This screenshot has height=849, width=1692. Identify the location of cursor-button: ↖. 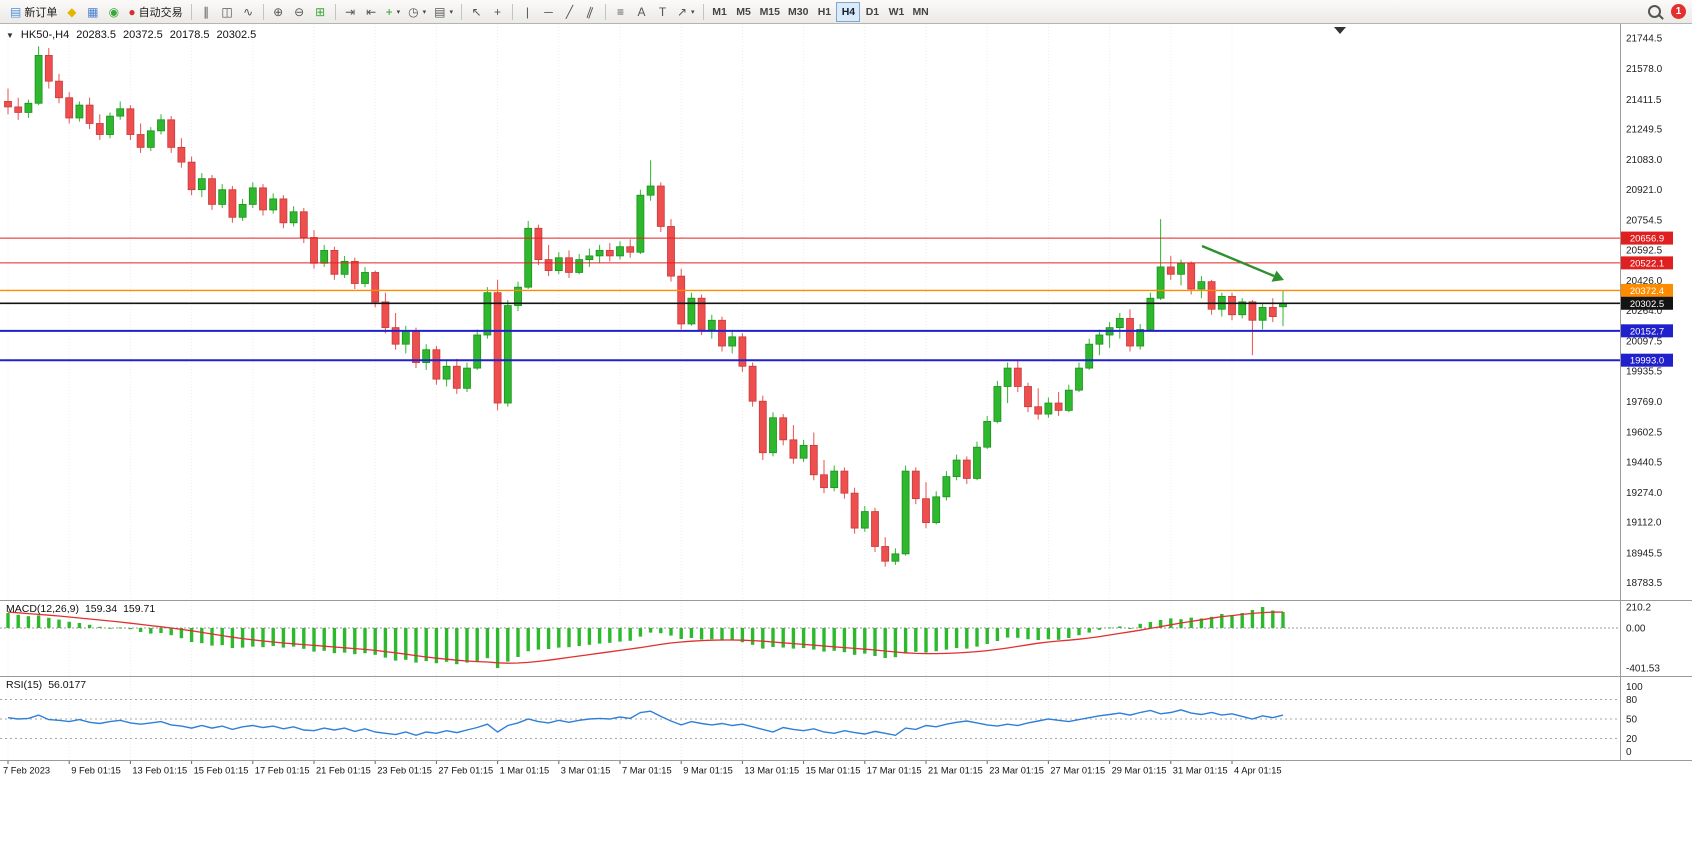
(476, 12).